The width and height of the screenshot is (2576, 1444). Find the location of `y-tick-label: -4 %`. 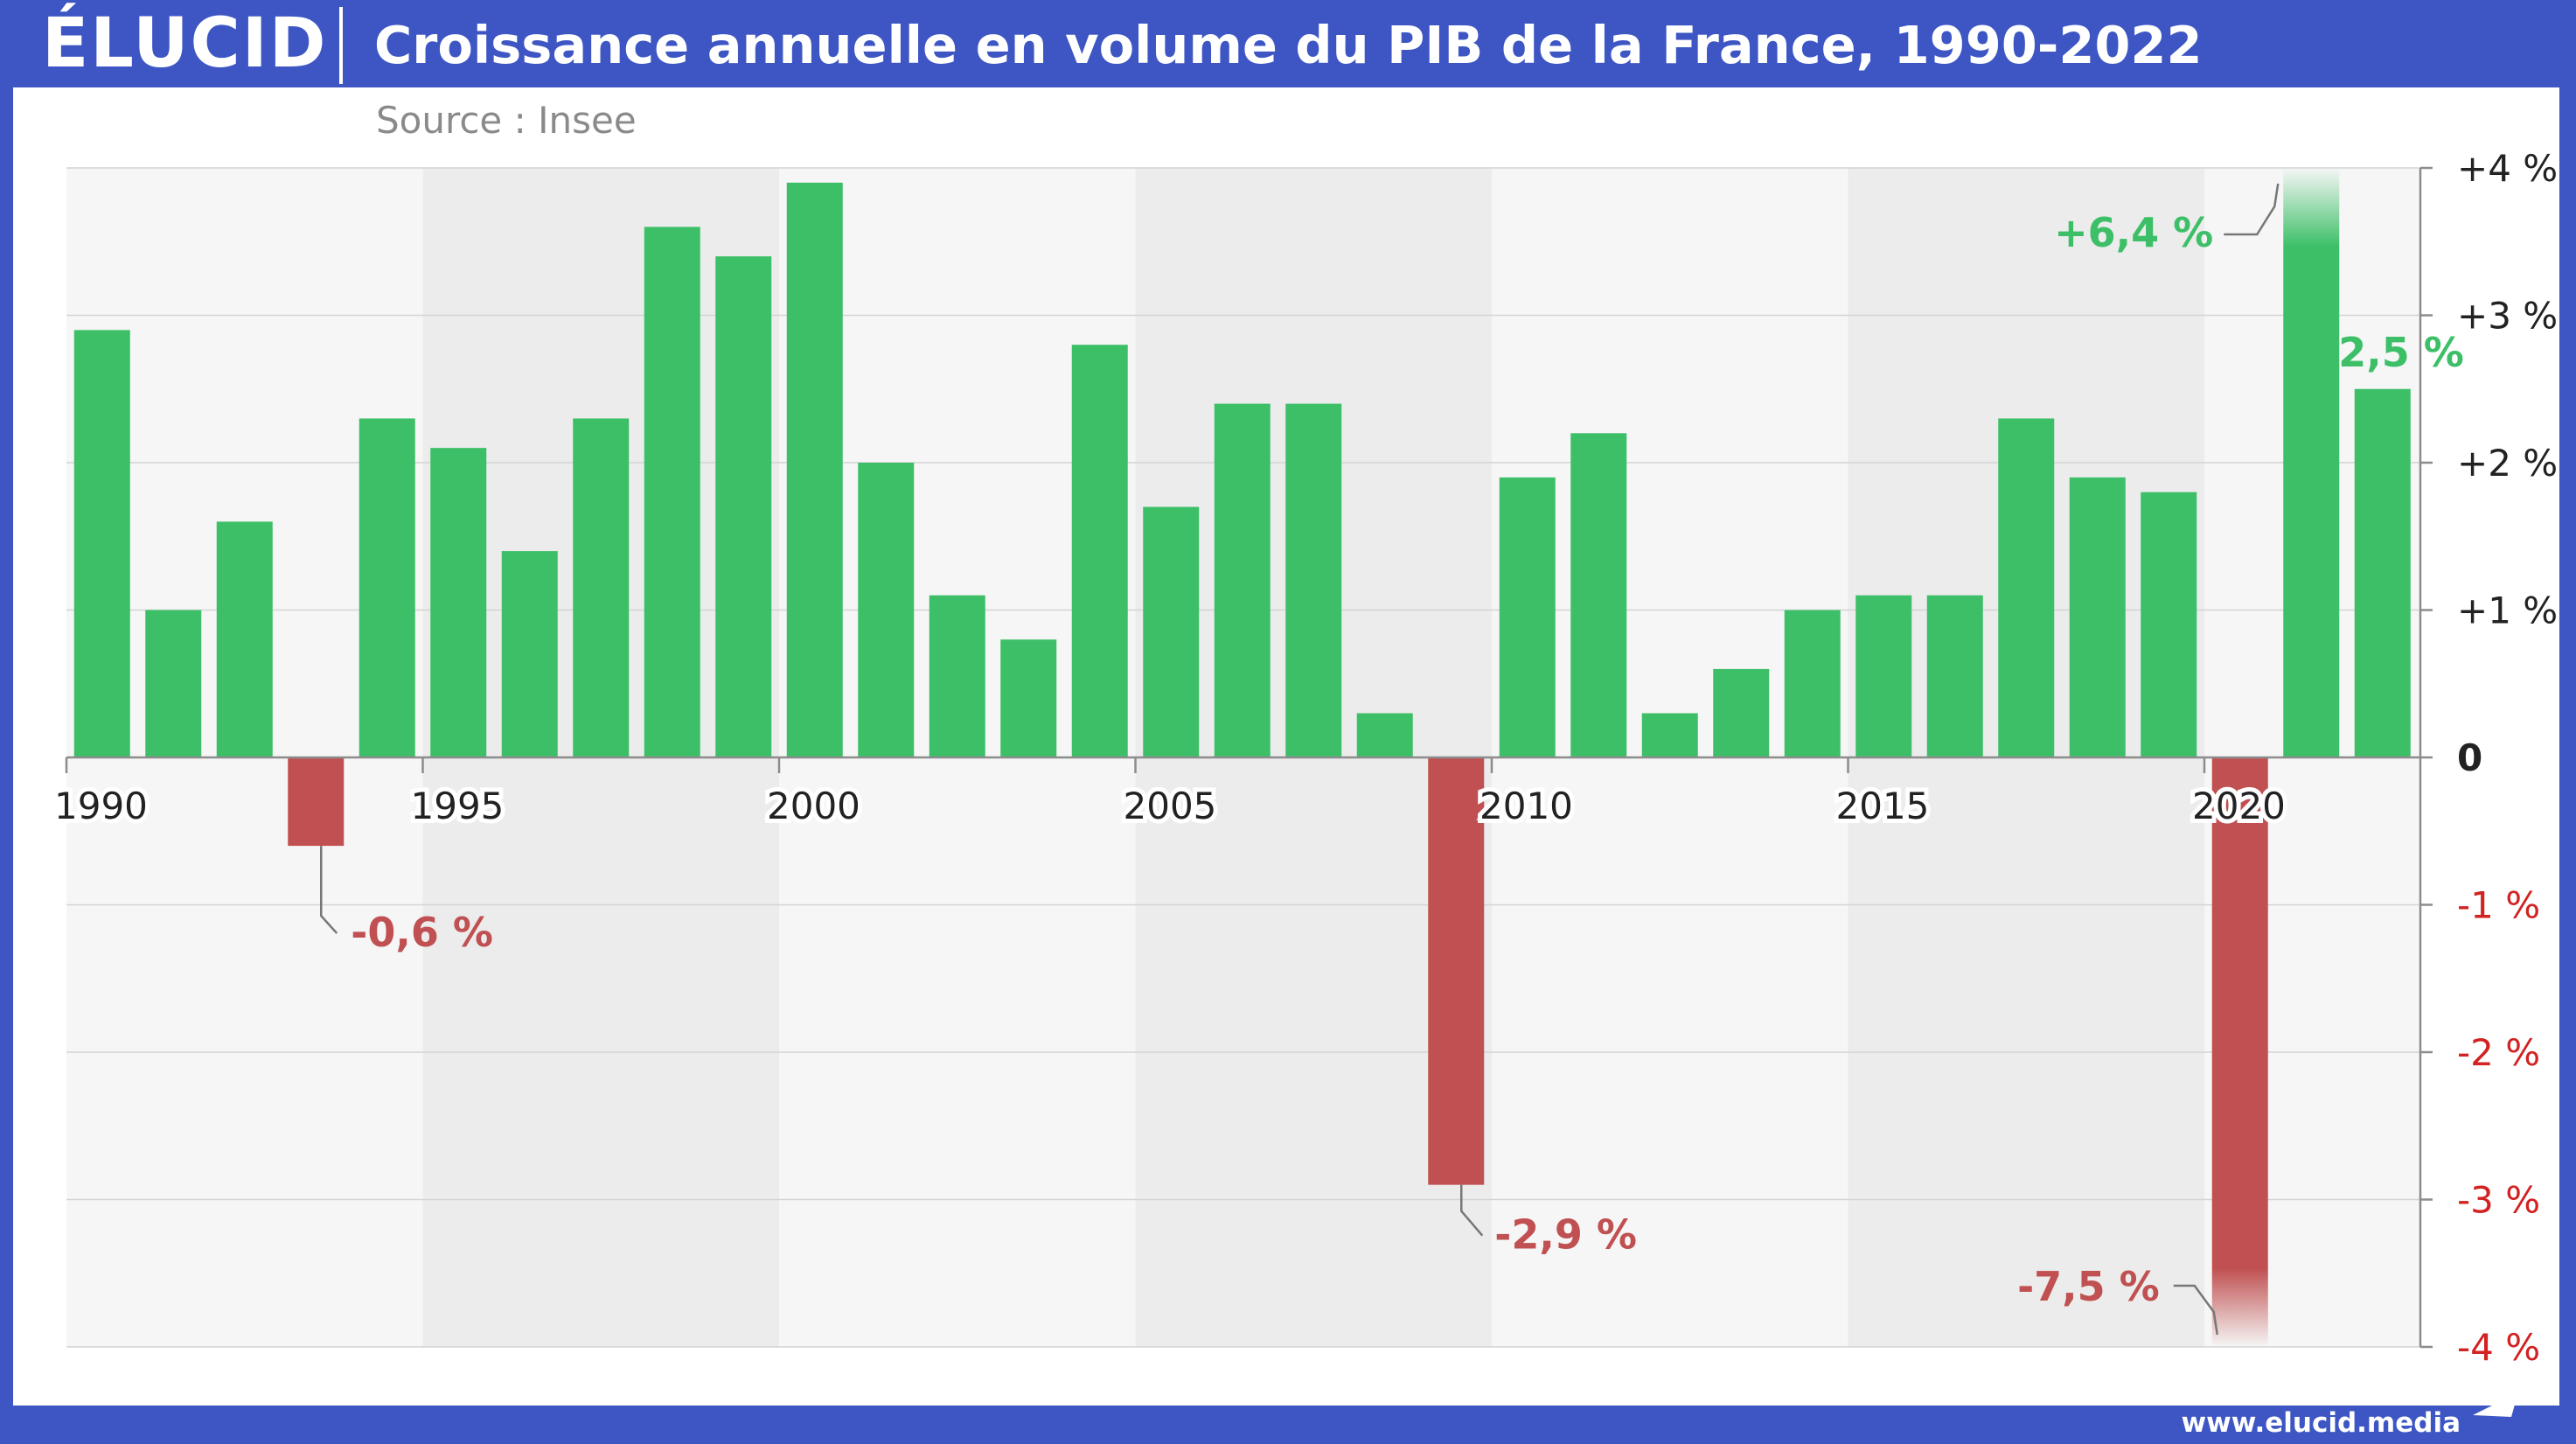

y-tick-label: -4 % is located at coordinates (2498, 1347).